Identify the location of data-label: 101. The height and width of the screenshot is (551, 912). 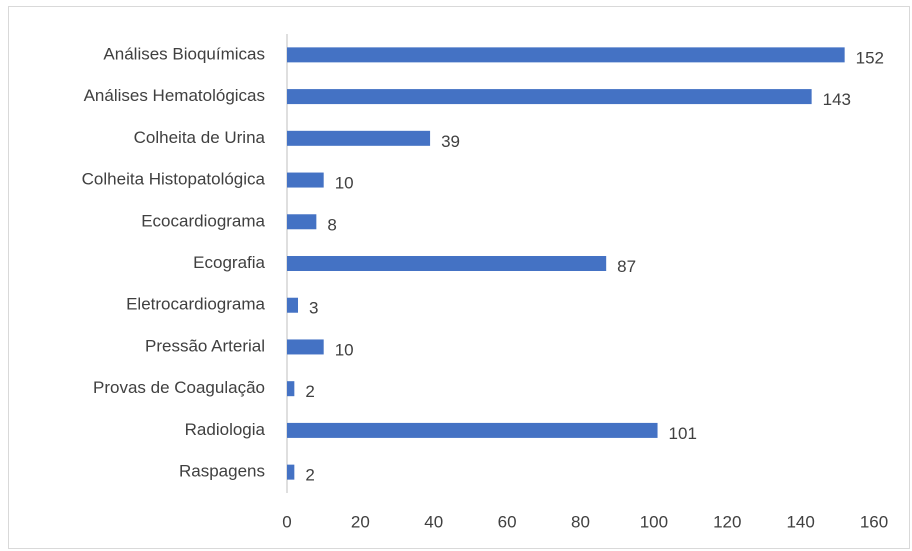
(683, 433).